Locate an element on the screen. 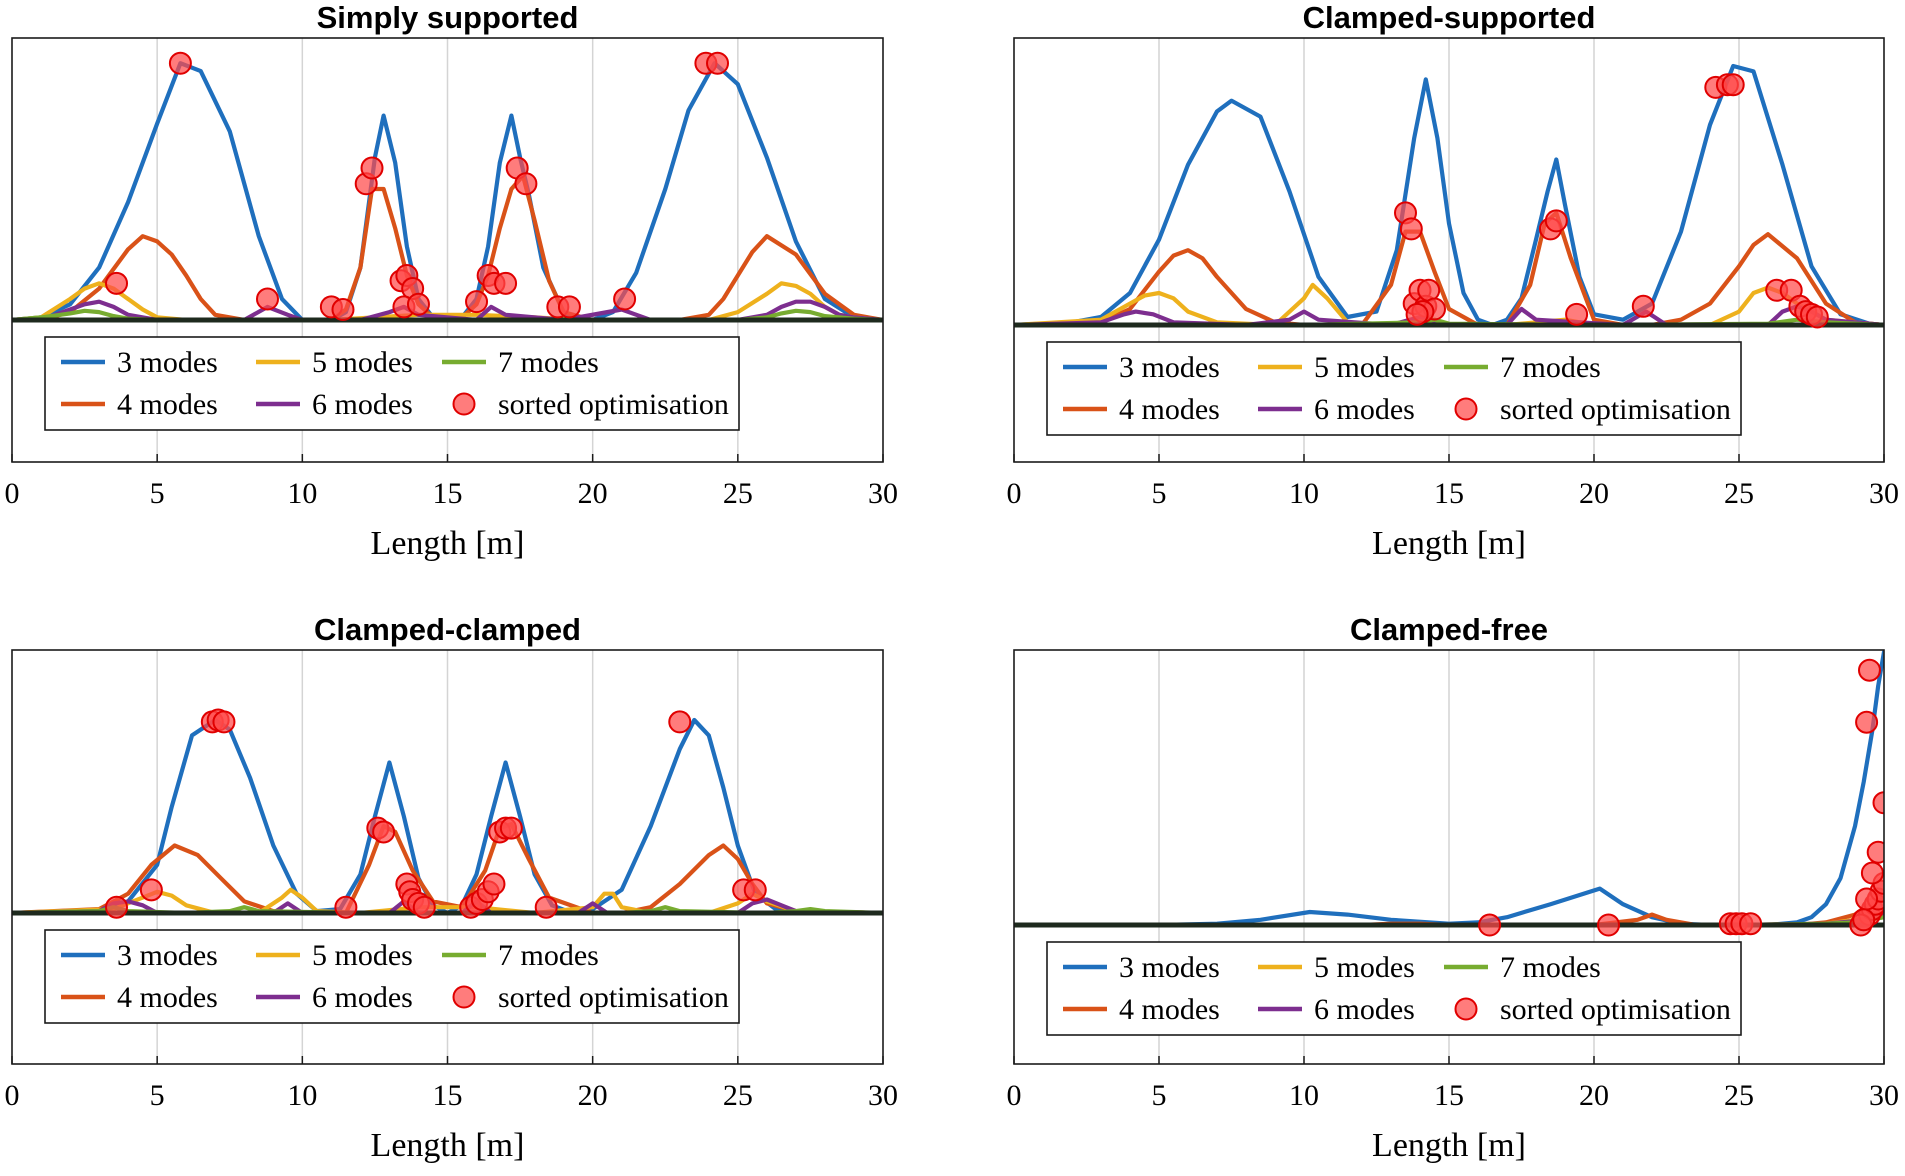 This screenshot has width=1905, height=1176. x-tick-label: 0 is located at coordinates (1014, 493).